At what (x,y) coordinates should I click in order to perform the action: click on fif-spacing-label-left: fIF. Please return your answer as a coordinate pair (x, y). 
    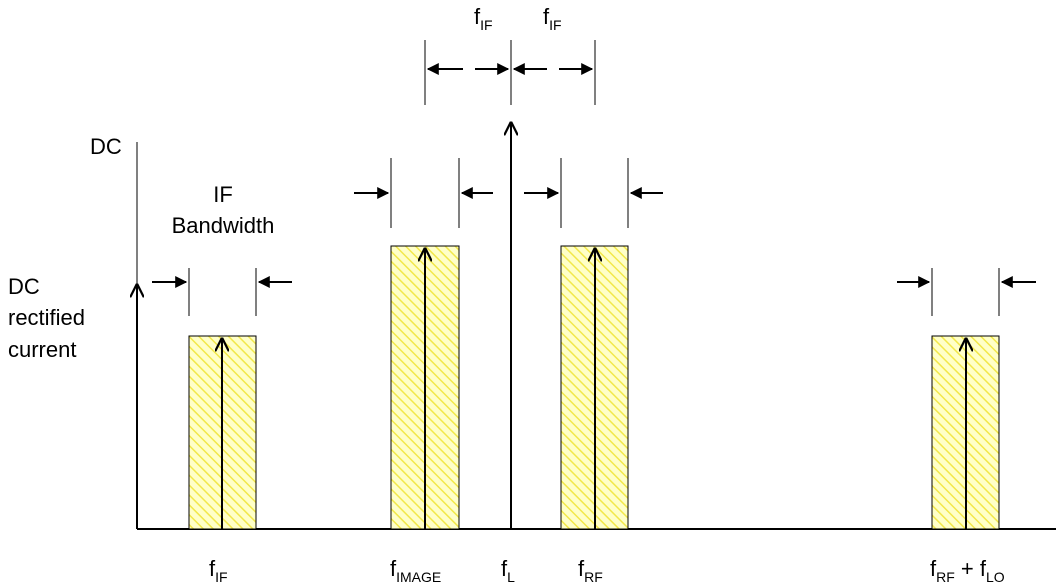
    Looking at the image, I should click on (483, 18).